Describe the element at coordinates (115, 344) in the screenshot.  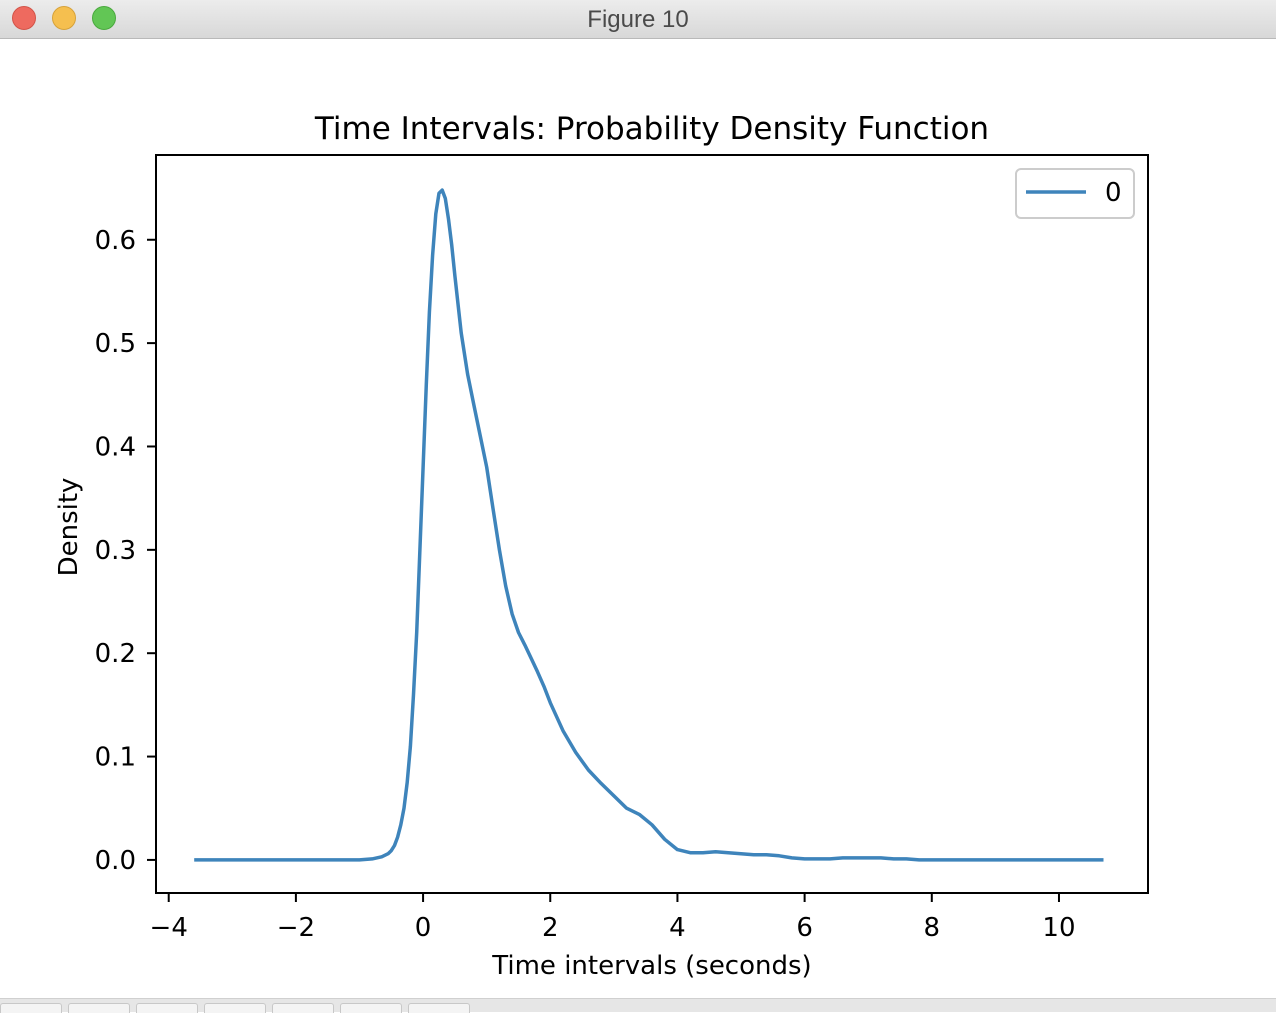
I see `y-tick-label: 0.5` at that location.